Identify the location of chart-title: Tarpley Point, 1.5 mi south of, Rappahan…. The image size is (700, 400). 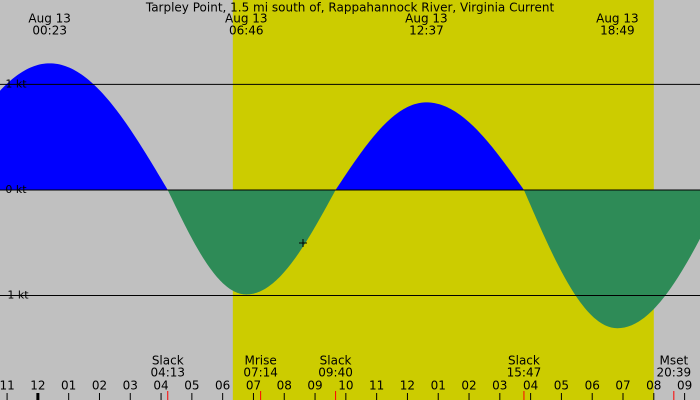
(350, 8).